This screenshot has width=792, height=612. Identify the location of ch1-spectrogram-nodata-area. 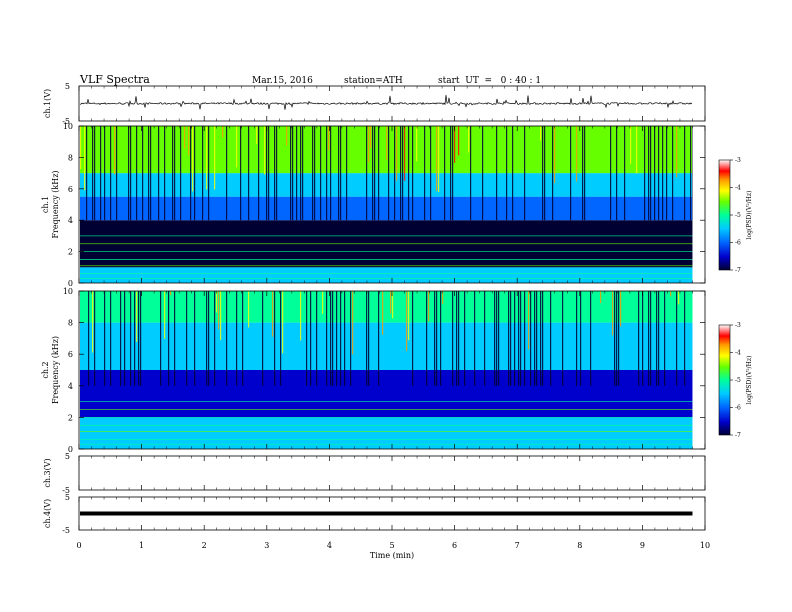
(698, 204).